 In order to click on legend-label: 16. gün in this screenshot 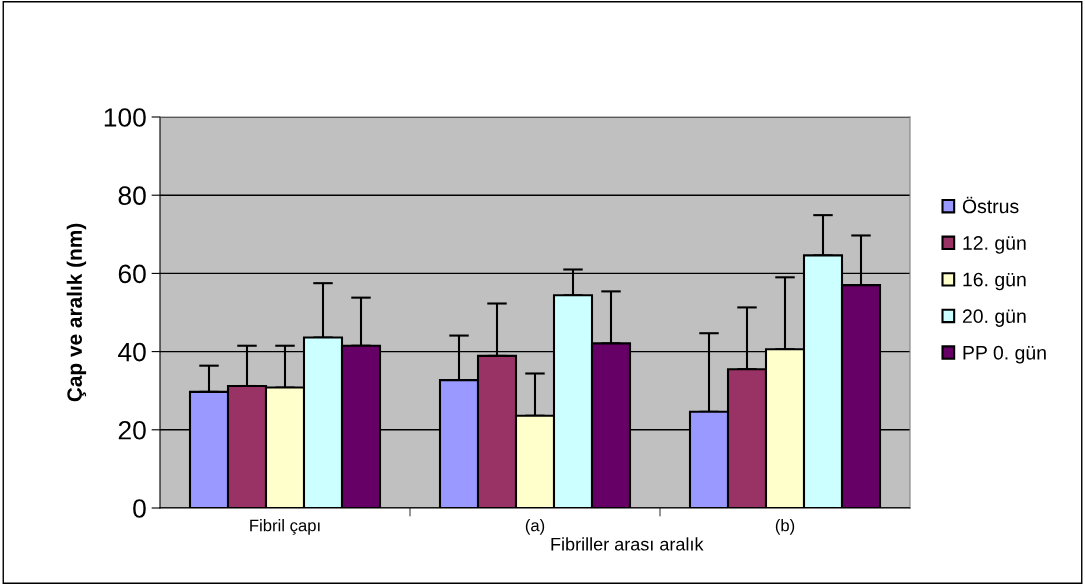, I will do `click(994, 281)`.